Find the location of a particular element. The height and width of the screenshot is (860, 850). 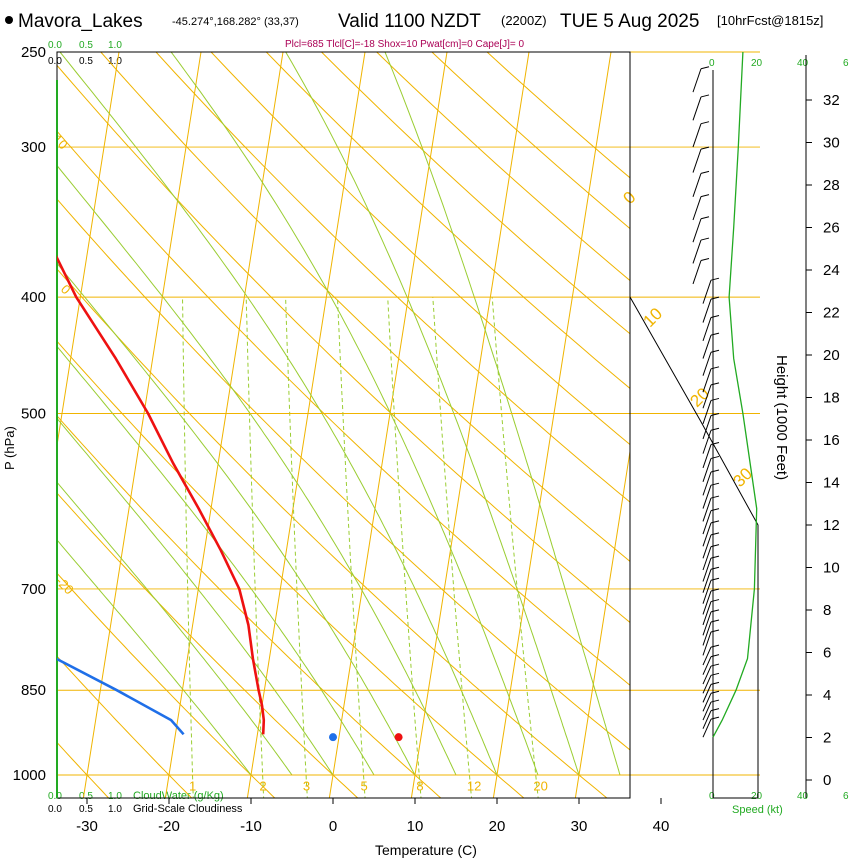

bottom-cloudwater-05: 0.5 is located at coordinates (86, 796).